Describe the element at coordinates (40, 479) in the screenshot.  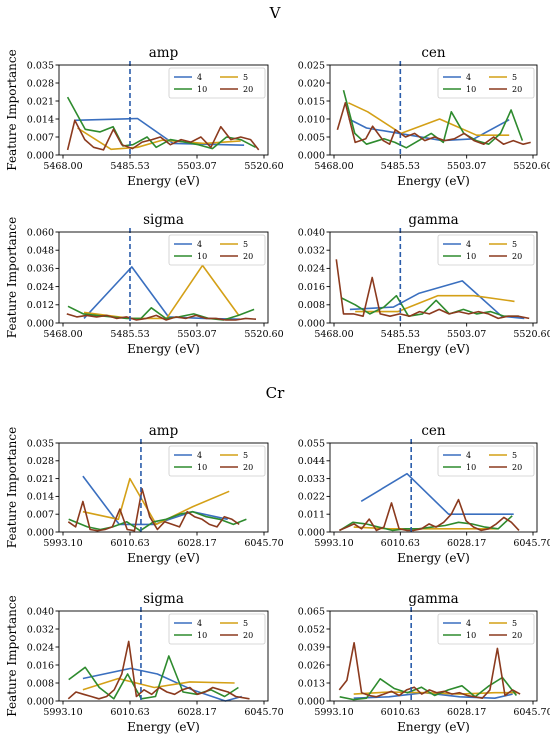
I see `y-tick-label: 0.021` at that location.